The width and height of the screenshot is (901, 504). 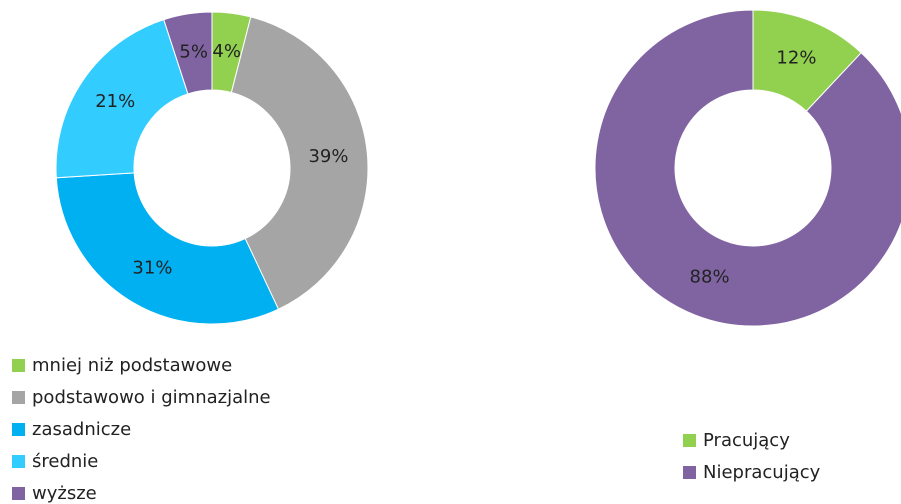 What do you see at coordinates (152, 268) in the screenshot?
I see `data-label: 31%` at bounding box center [152, 268].